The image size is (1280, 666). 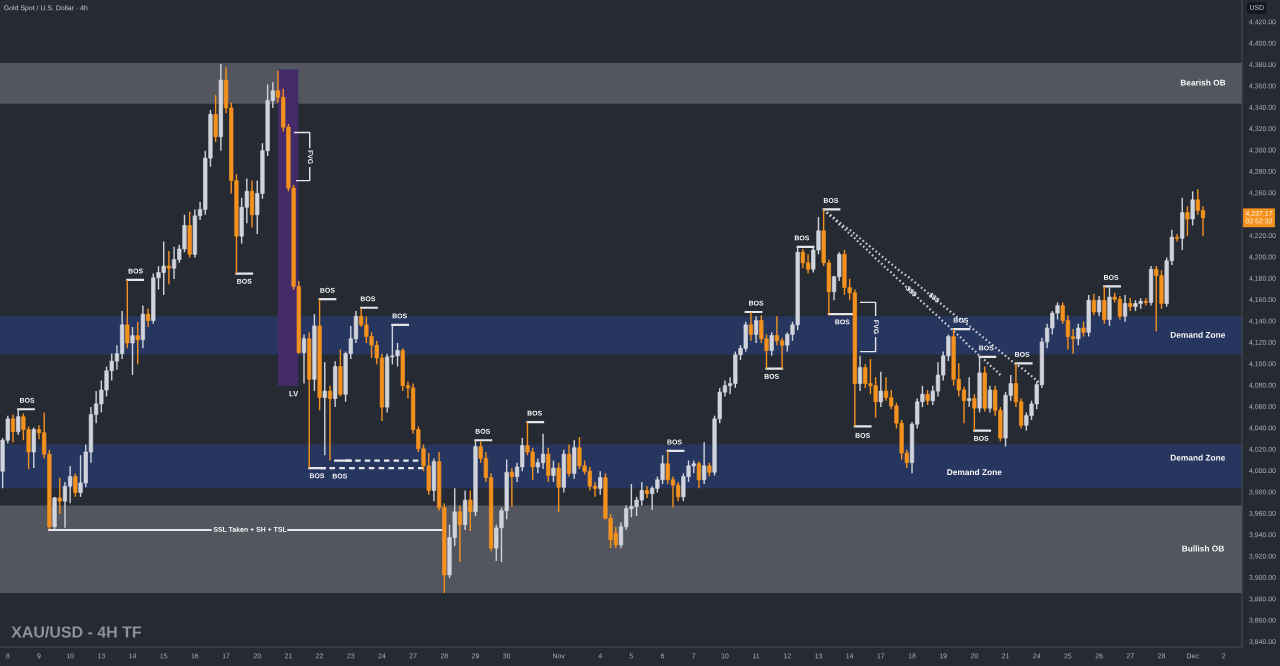 I want to click on band-label: Bearish OB, so click(x=1203, y=82).